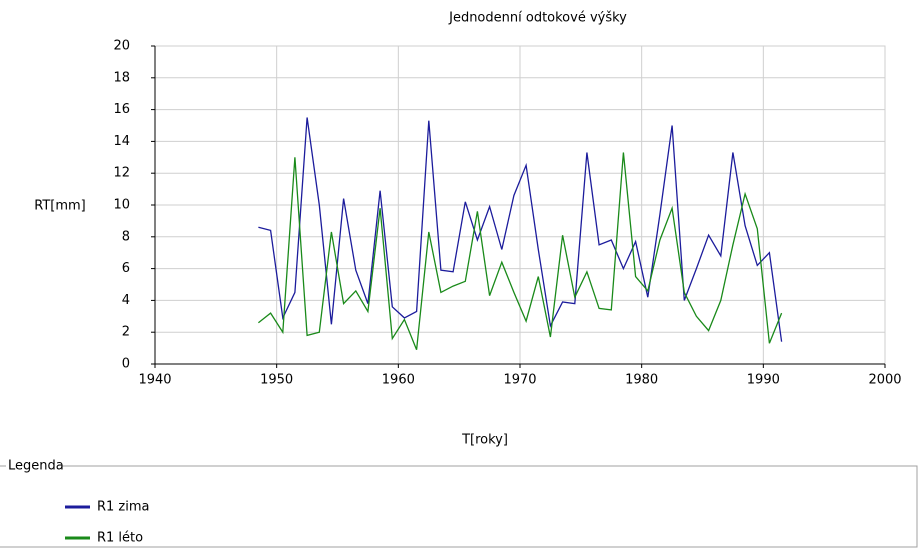 This screenshot has width=918, height=548. What do you see at coordinates (126, 332) in the screenshot?
I see `y-tick-label: 2` at bounding box center [126, 332].